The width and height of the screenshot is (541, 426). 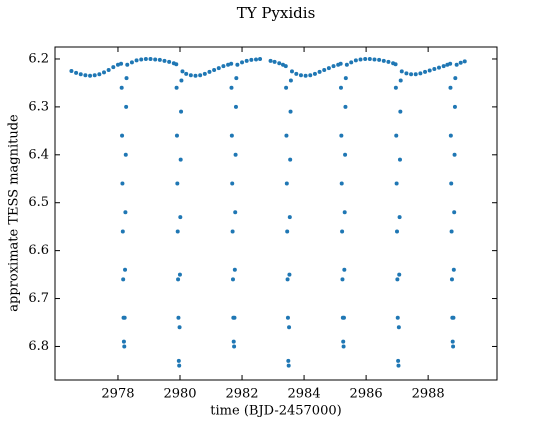 What do you see at coordinates (117, 394) in the screenshot?
I see `x-tick-label: 2978` at bounding box center [117, 394].